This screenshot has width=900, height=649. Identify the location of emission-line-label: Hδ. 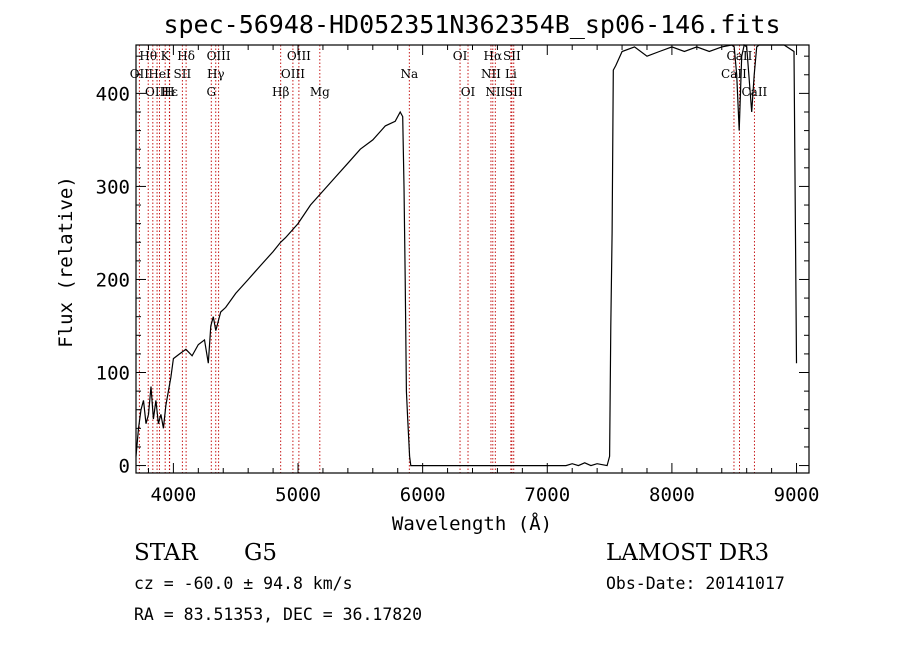
(186, 56).